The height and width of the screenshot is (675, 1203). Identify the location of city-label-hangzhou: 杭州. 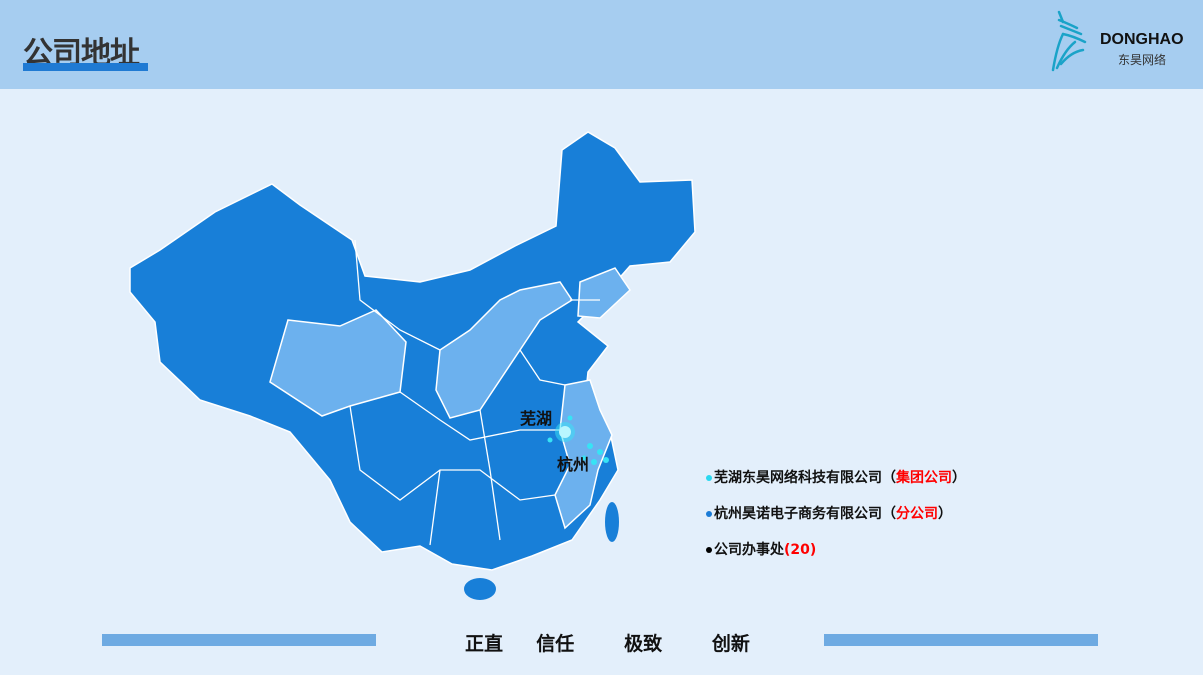
(573, 464).